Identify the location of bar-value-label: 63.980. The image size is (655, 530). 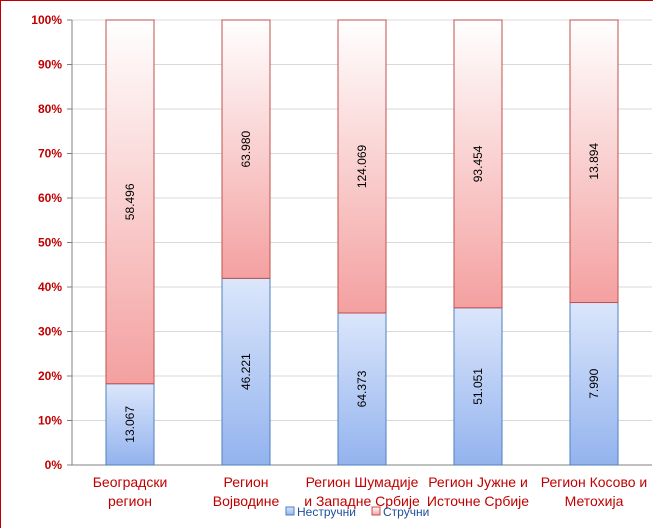
(246, 149).